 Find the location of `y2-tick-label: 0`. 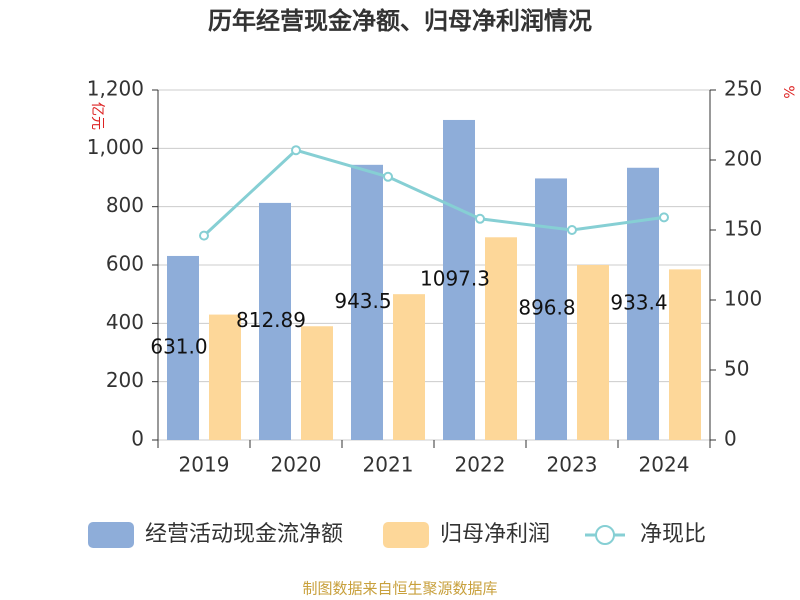

y2-tick-label: 0 is located at coordinates (730, 439).